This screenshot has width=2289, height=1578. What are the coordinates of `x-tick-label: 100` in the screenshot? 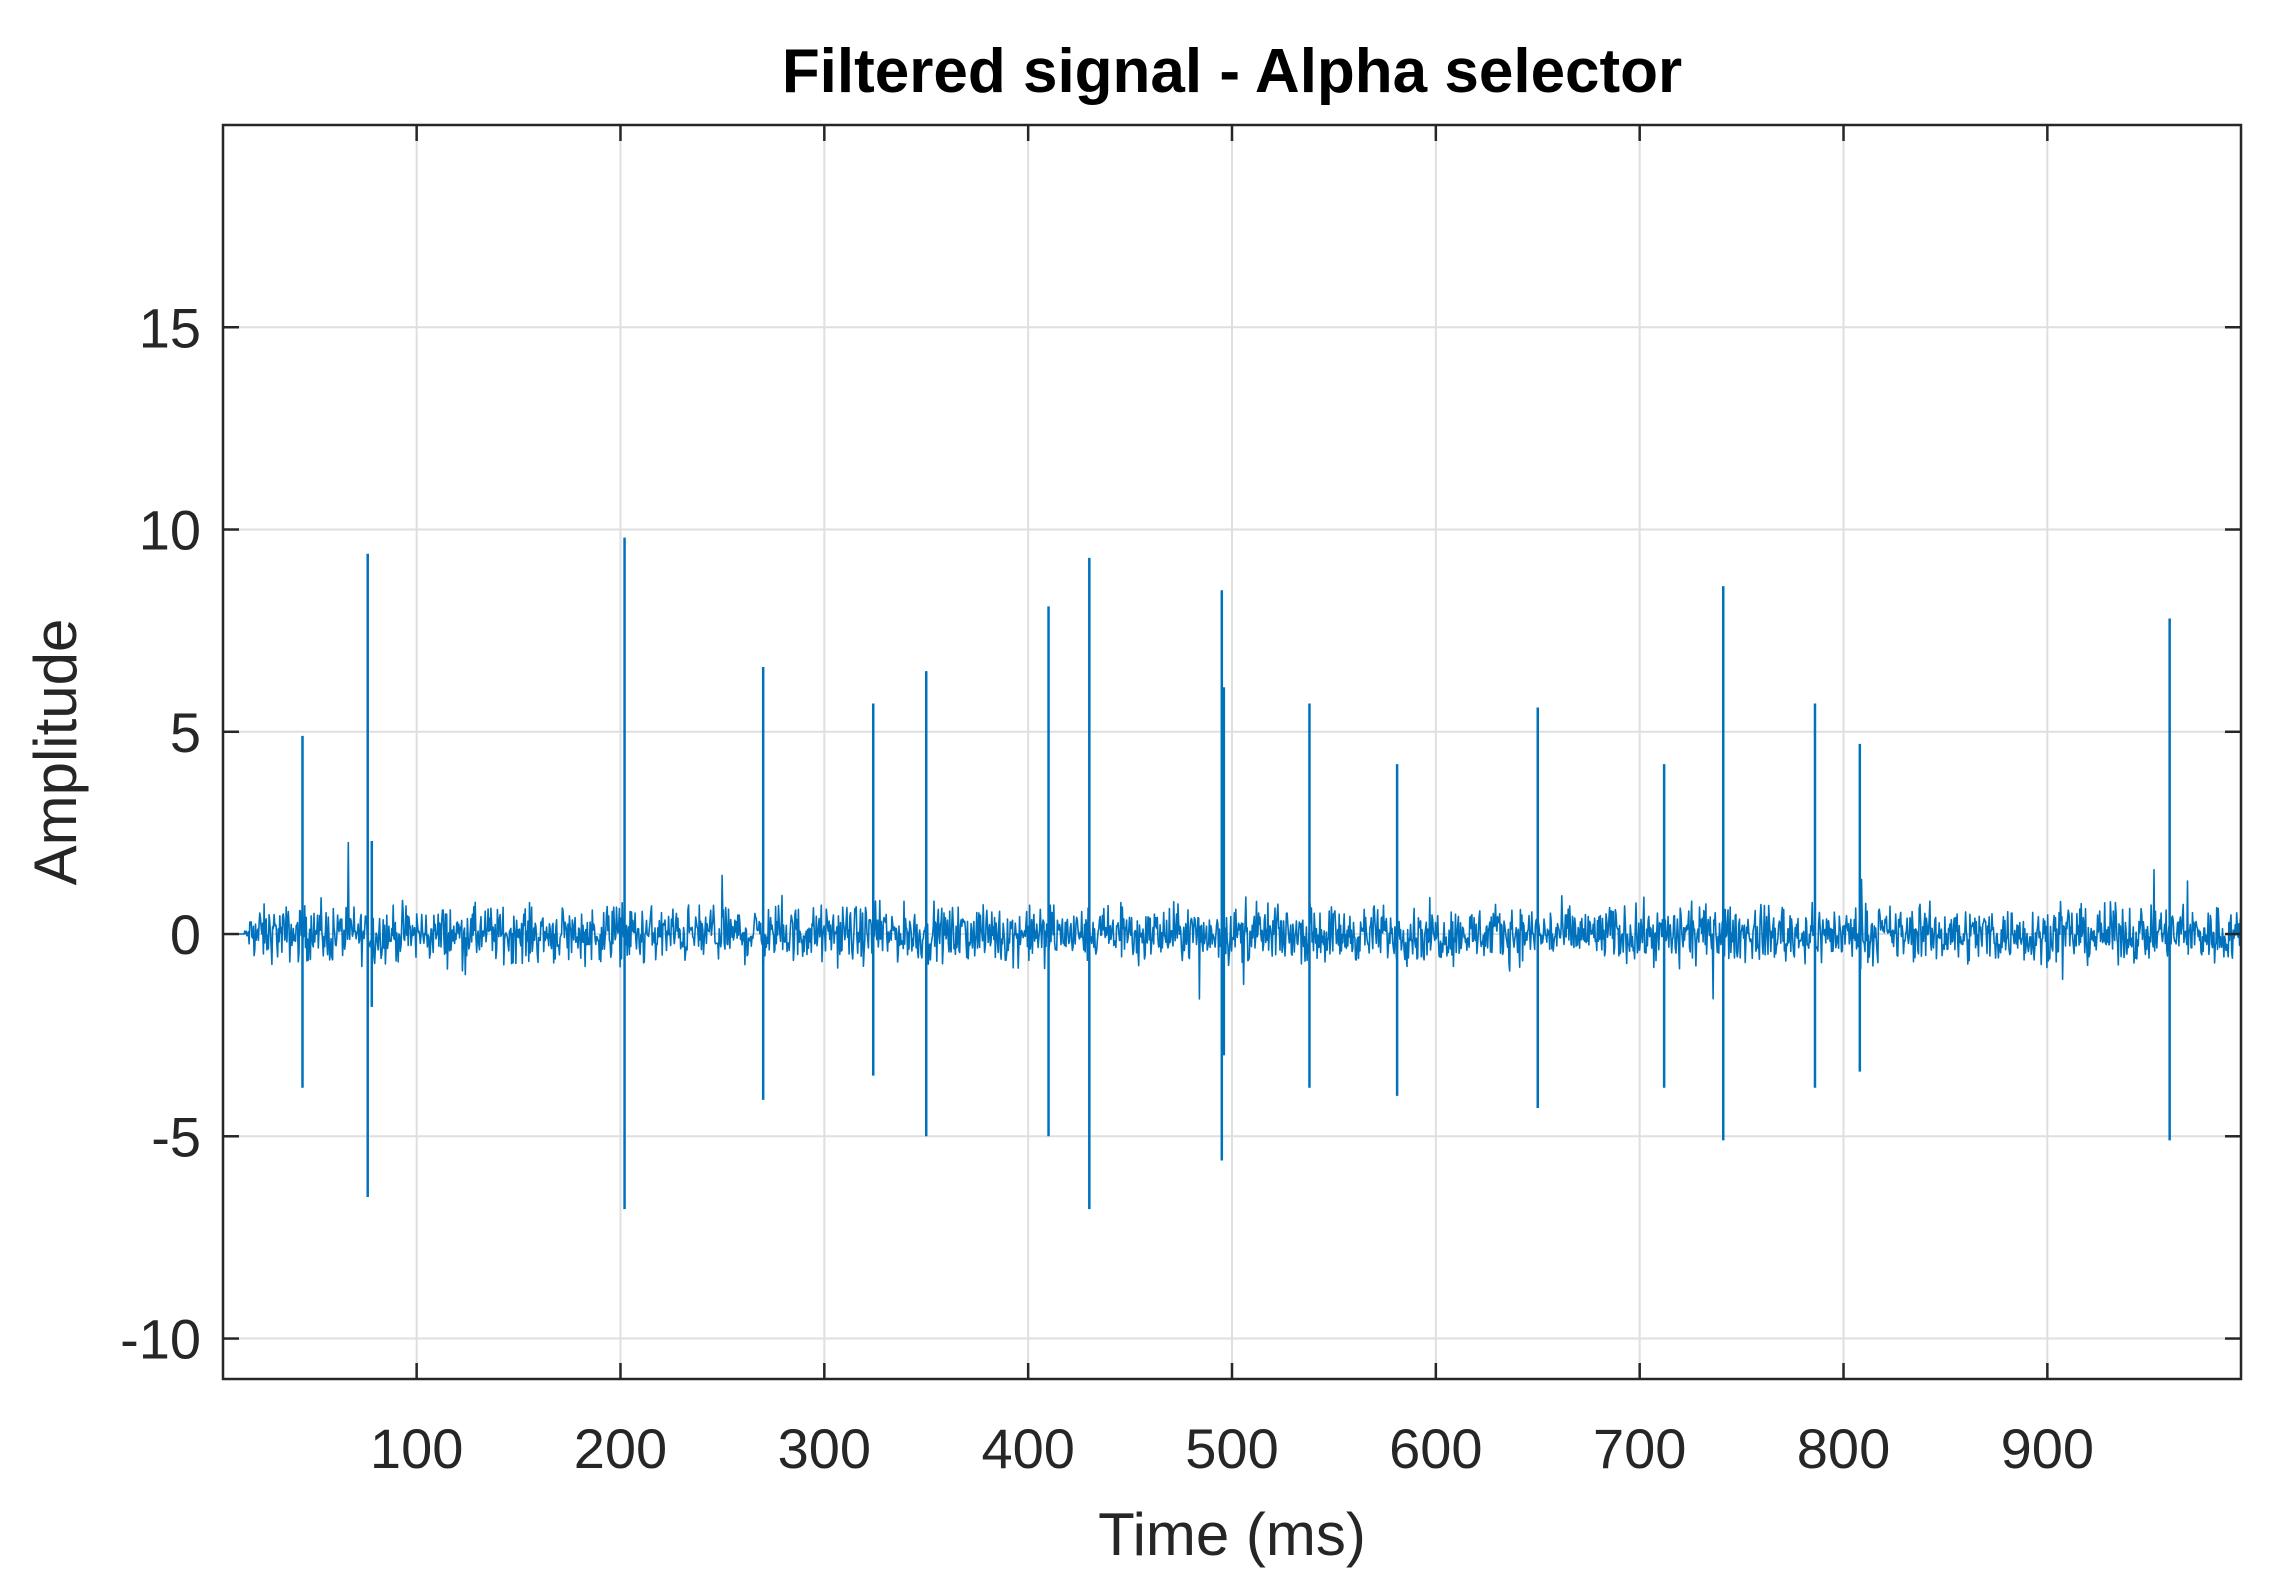 It's located at (416, 1448).